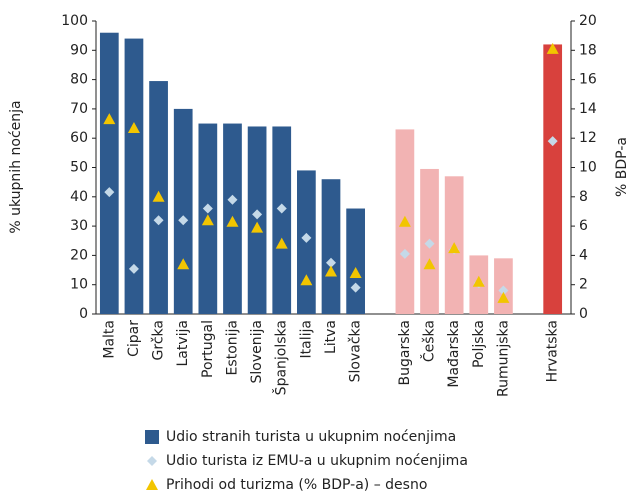 The height and width of the screenshot is (496, 636). What do you see at coordinates (79, 255) in the screenshot?
I see `y-tick-label: 20` at bounding box center [79, 255].